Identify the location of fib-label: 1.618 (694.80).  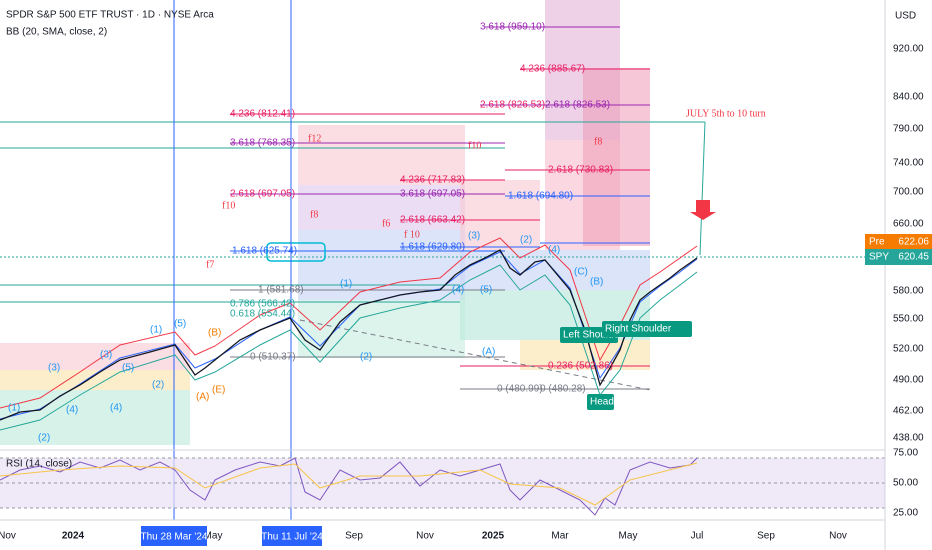
(540, 196).